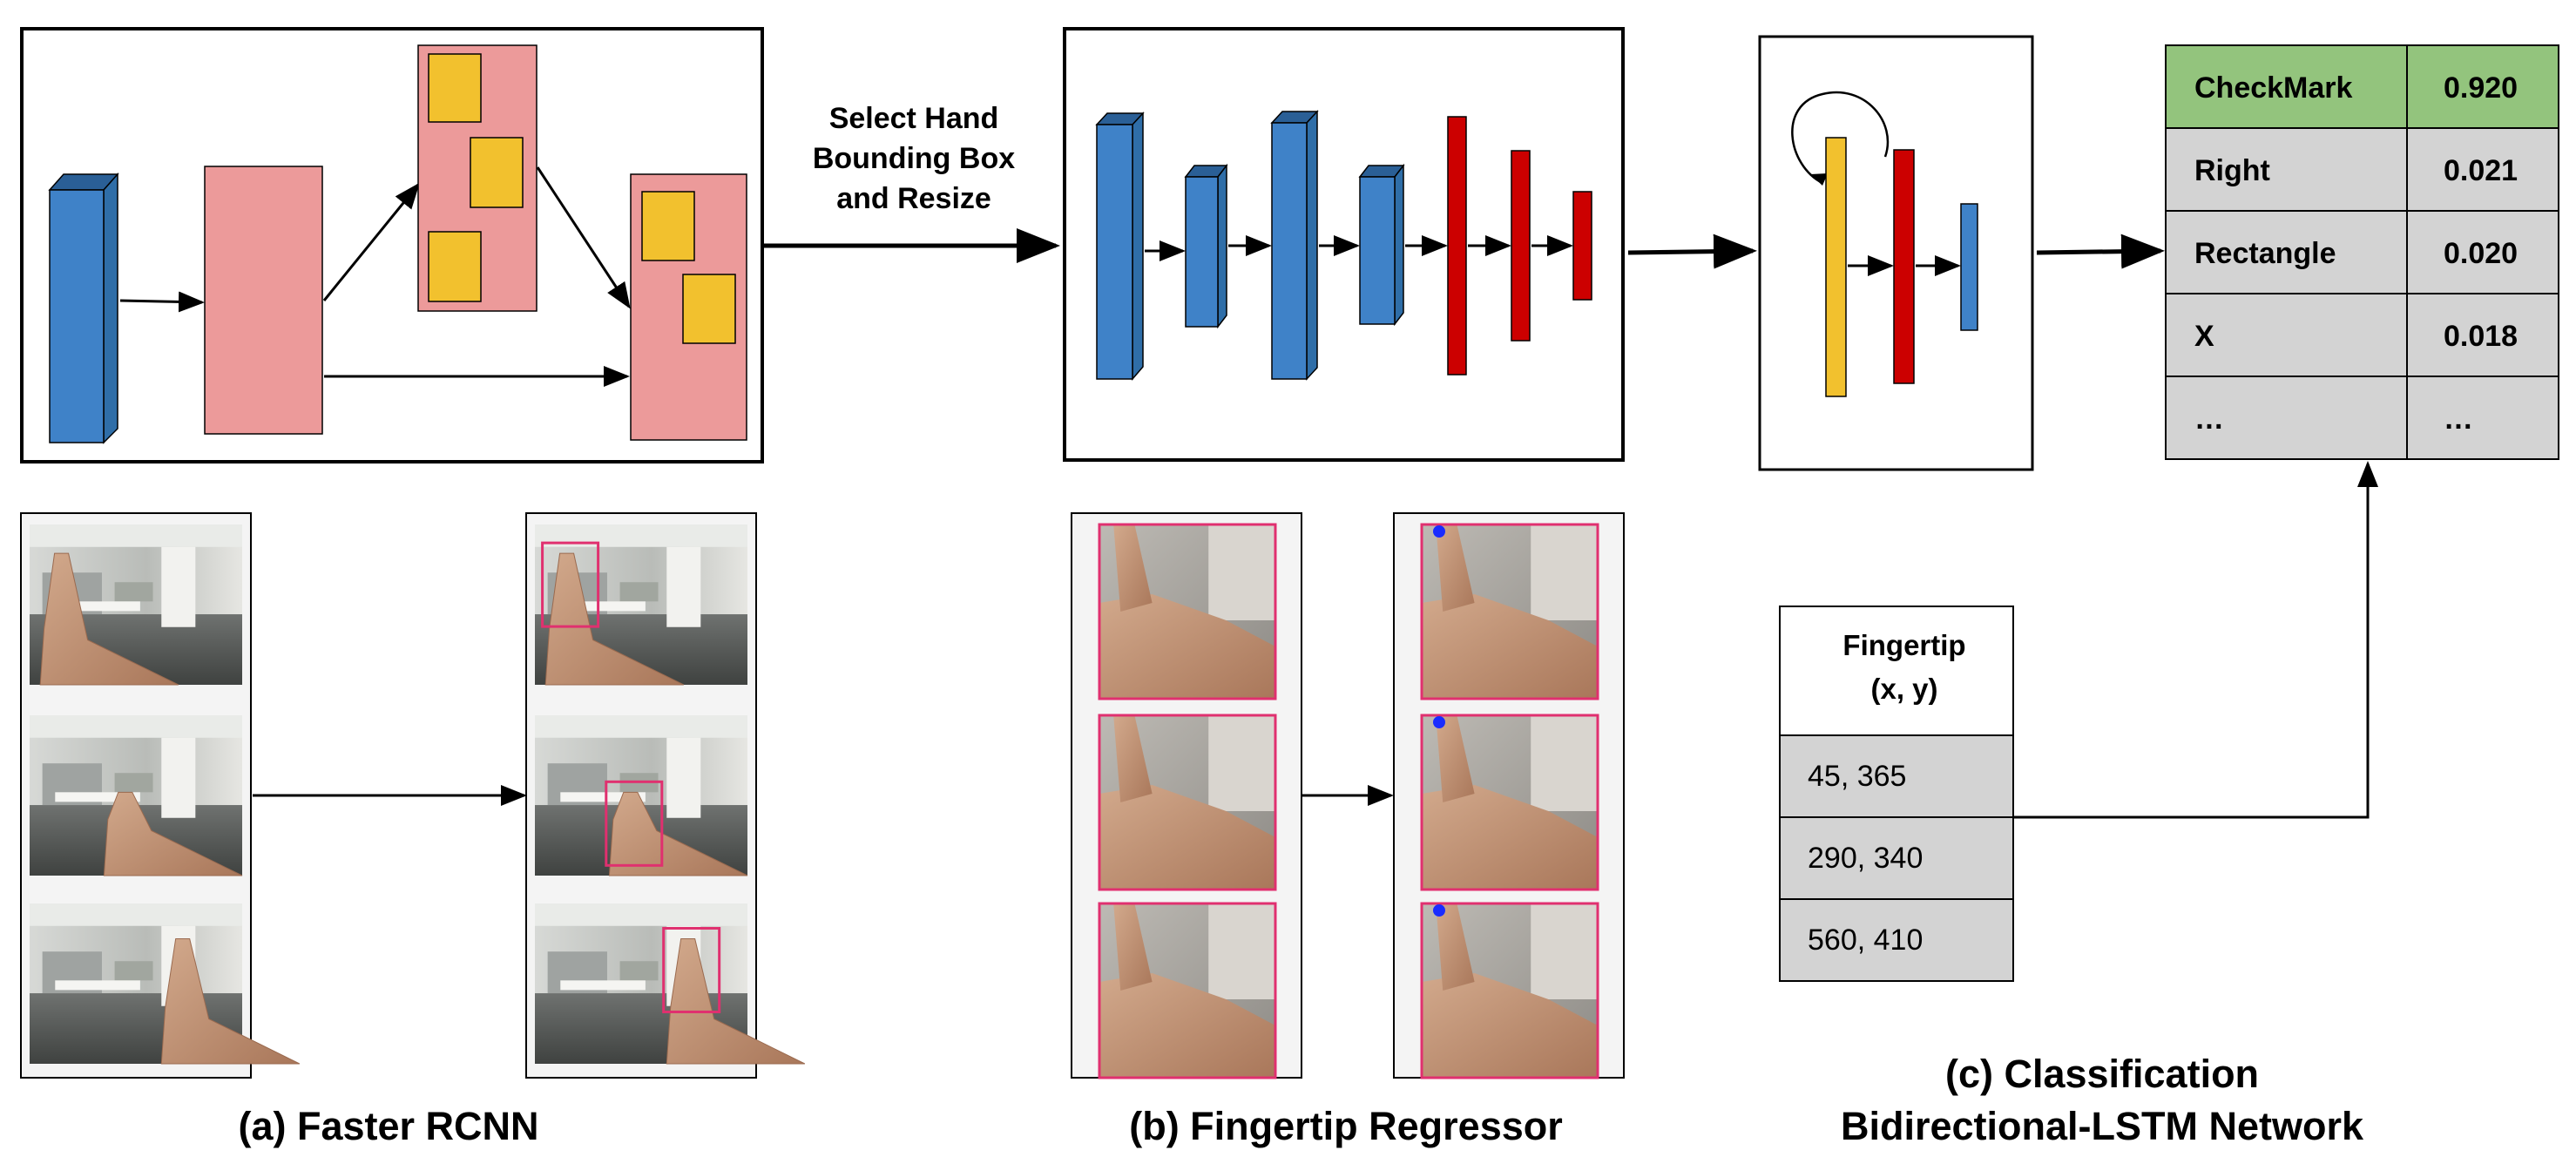 Image resolution: width=2576 pixels, height=1157 pixels. Describe the element at coordinates (914, 118) in the screenshot. I see `arrow-label-line: Select Hand` at that location.